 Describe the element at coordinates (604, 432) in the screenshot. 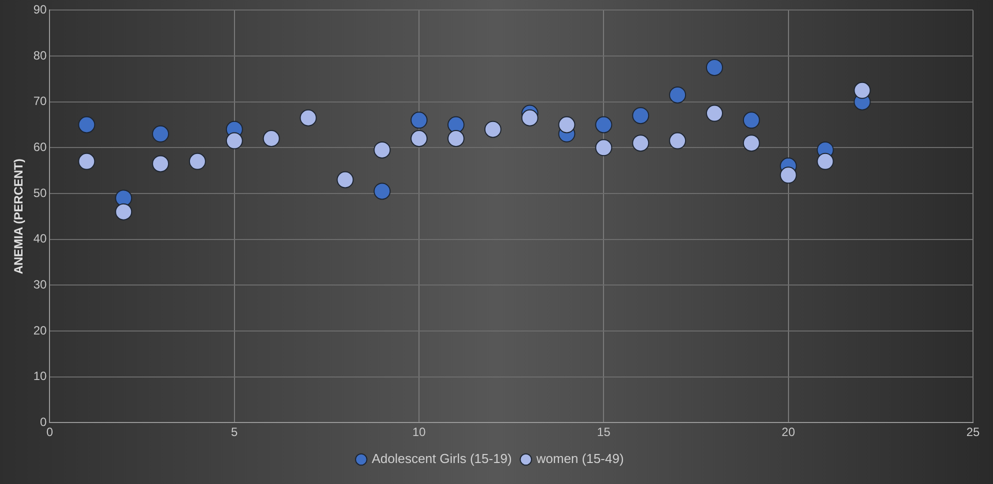

I see `x-tick-label: 15` at that location.